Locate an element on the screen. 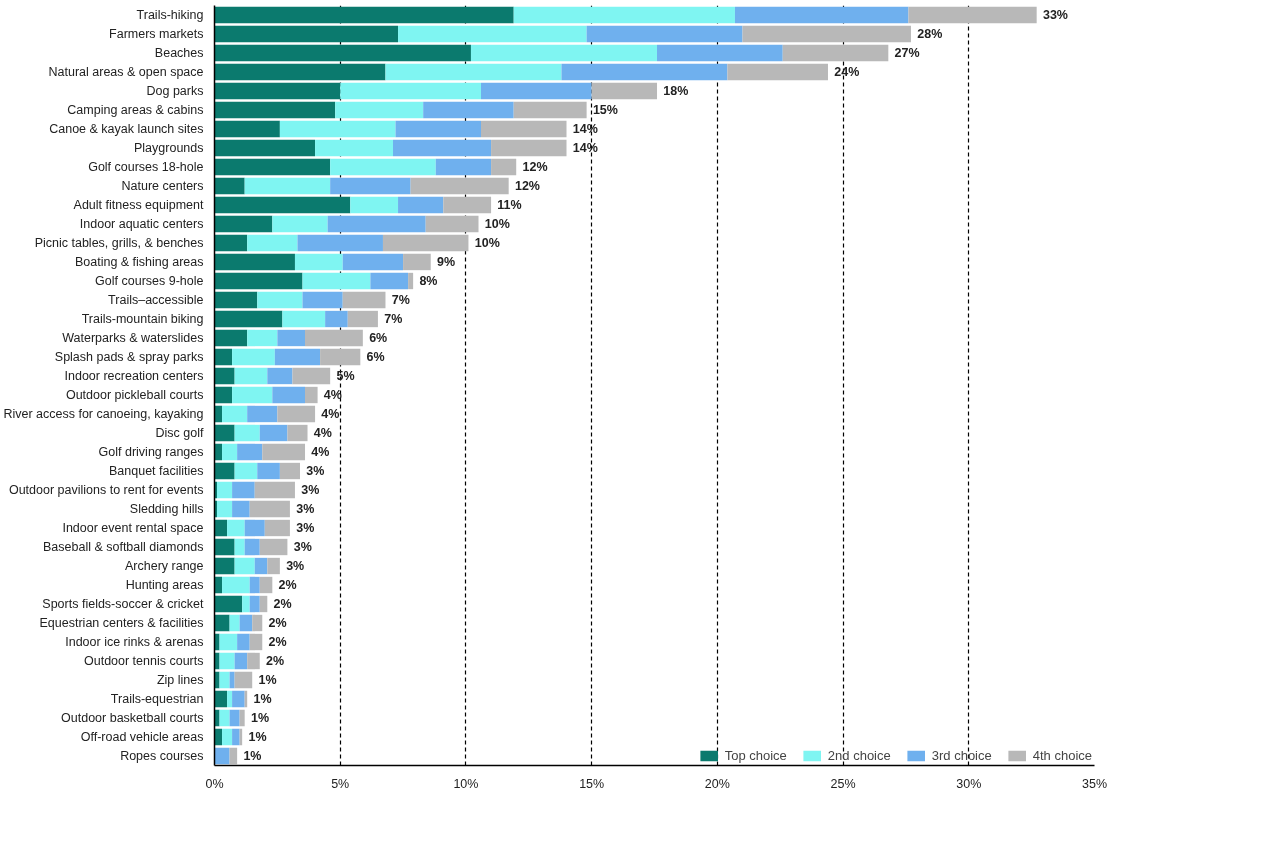 Image resolution: width=1271 pixels, height=843 pixels. total-label: 14% is located at coordinates (585, 129).